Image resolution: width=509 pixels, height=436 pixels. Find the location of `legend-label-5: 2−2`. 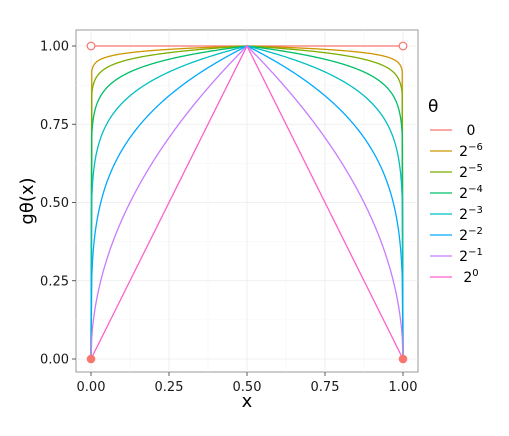

legend-label-5: 2−2 is located at coordinates (471, 235).